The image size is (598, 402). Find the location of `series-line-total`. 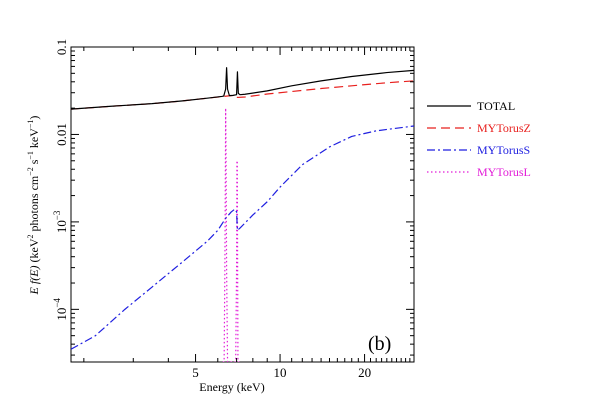

series-line-total is located at coordinates (242, 88).